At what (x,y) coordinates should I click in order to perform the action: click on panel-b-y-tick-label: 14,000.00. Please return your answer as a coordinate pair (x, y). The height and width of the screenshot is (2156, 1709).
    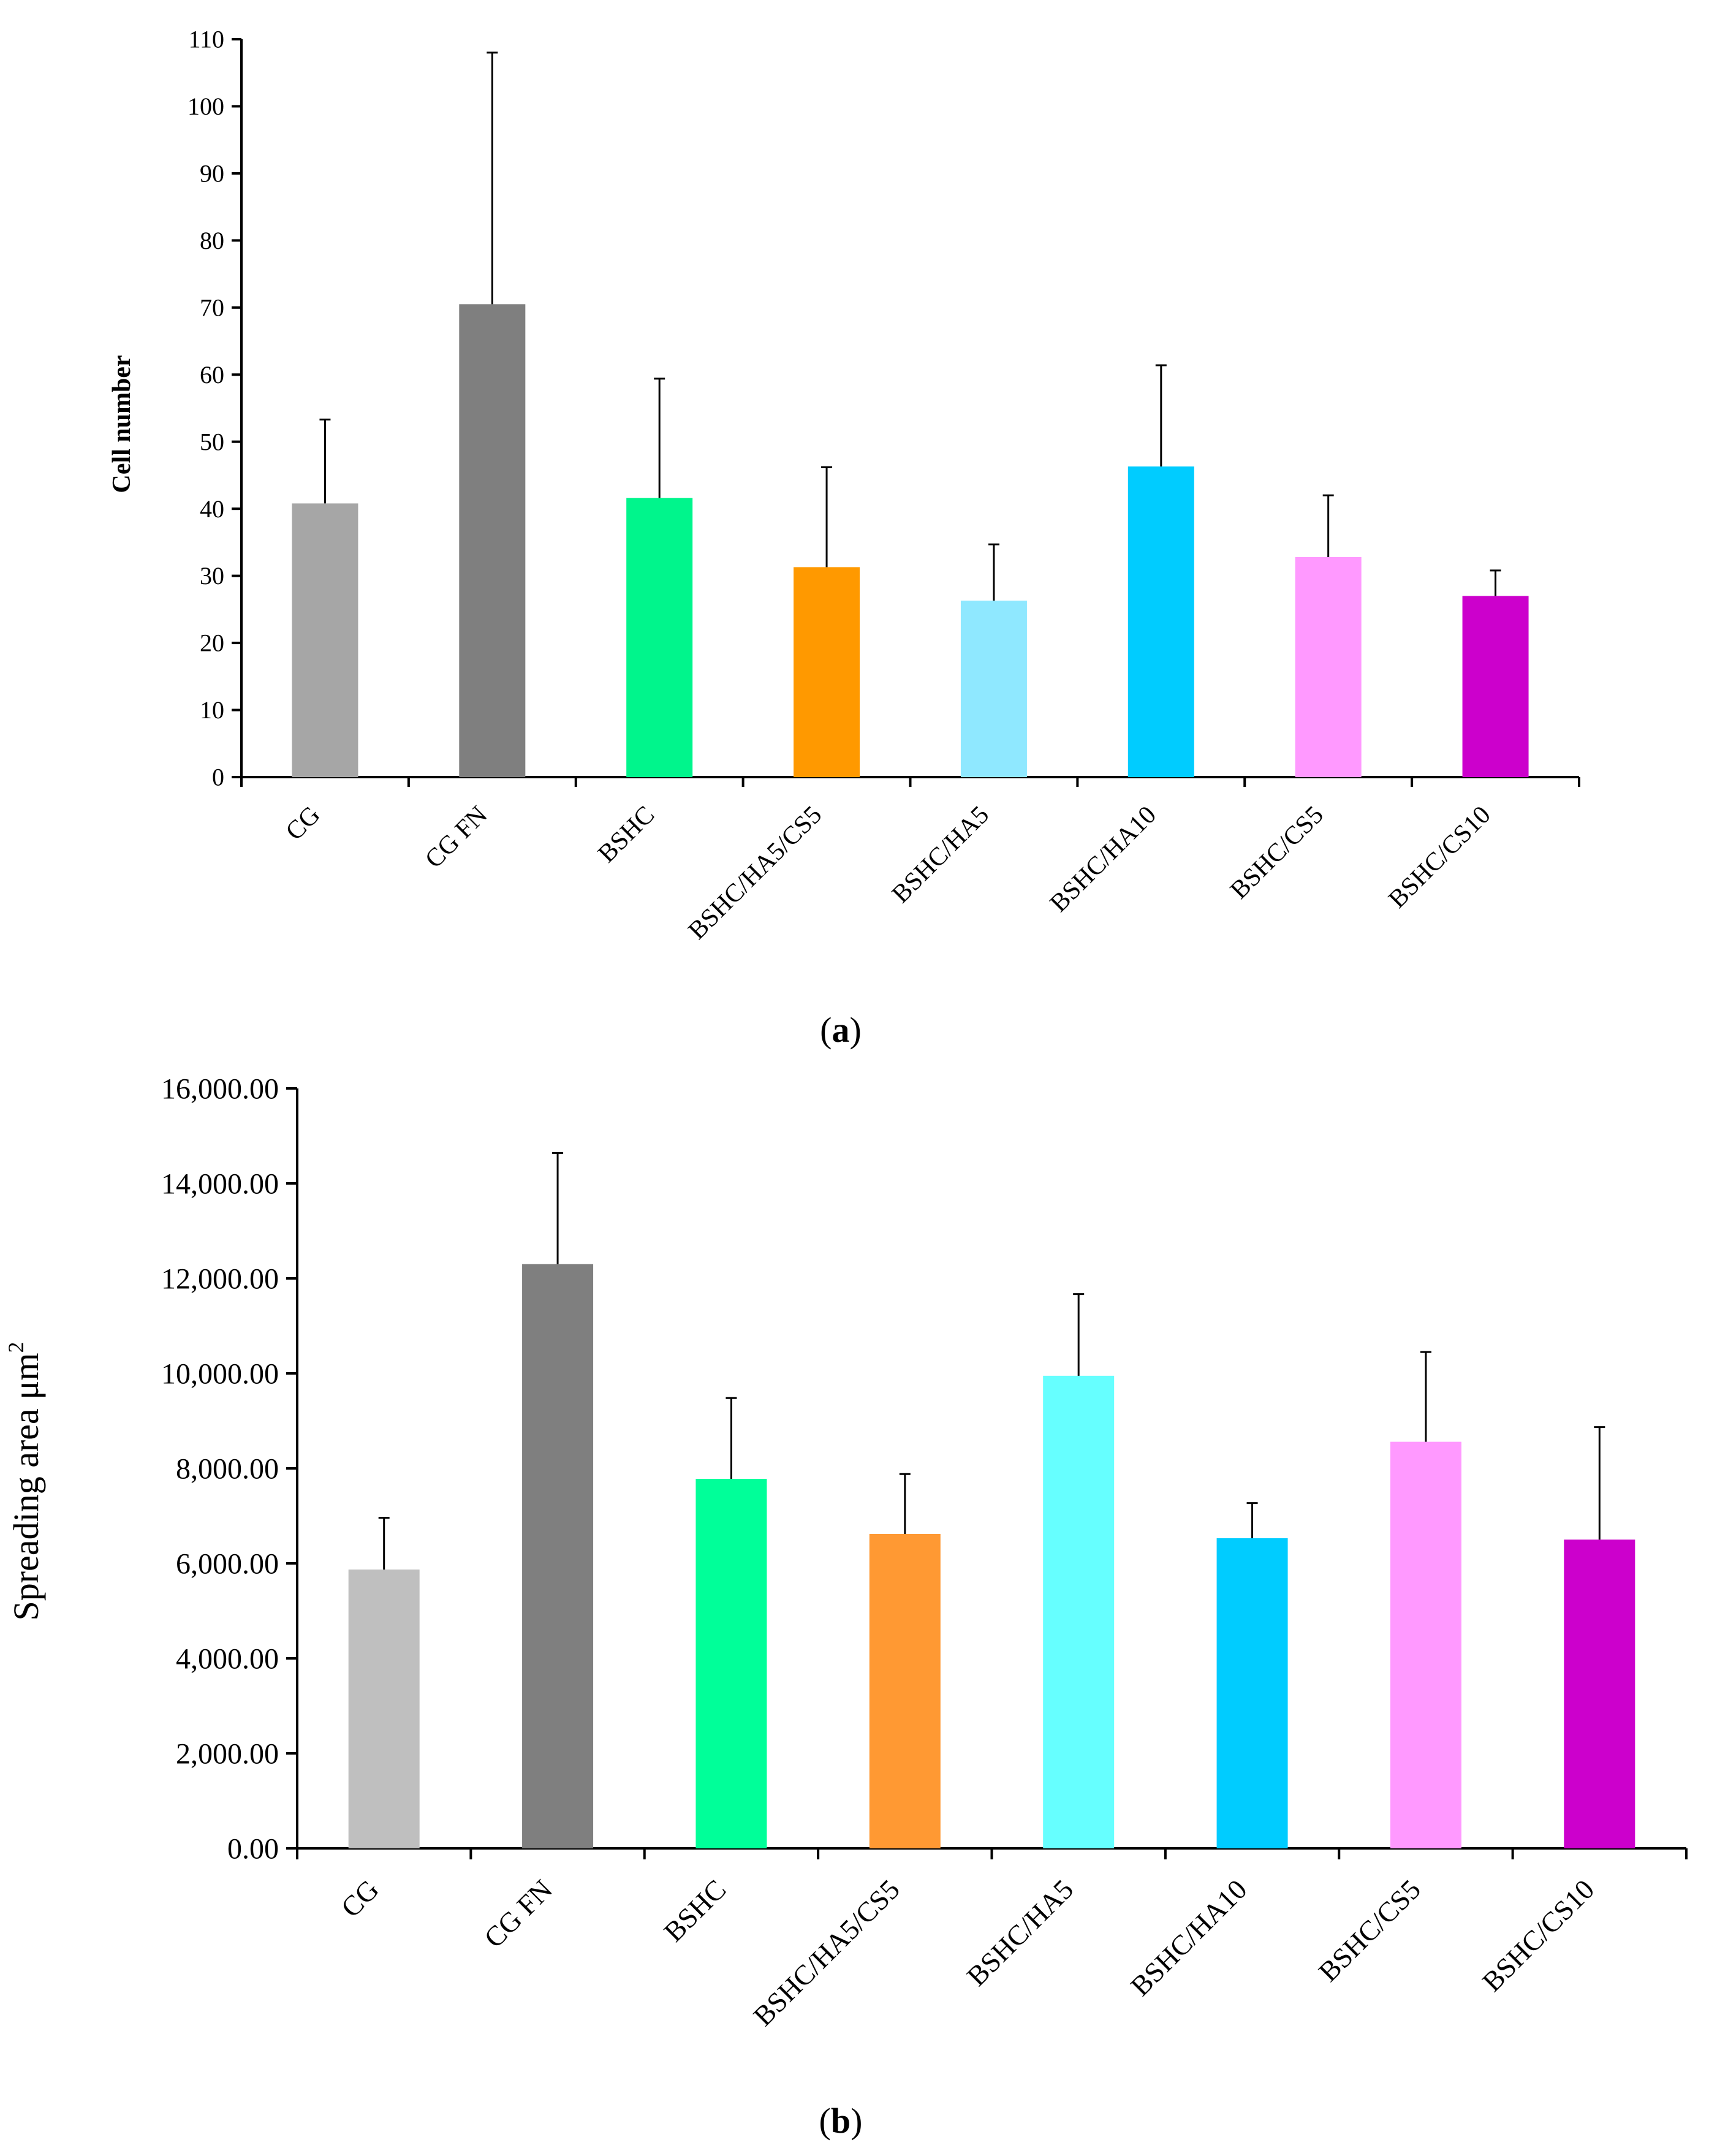
    Looking at the image, I should click on (220, 1183).